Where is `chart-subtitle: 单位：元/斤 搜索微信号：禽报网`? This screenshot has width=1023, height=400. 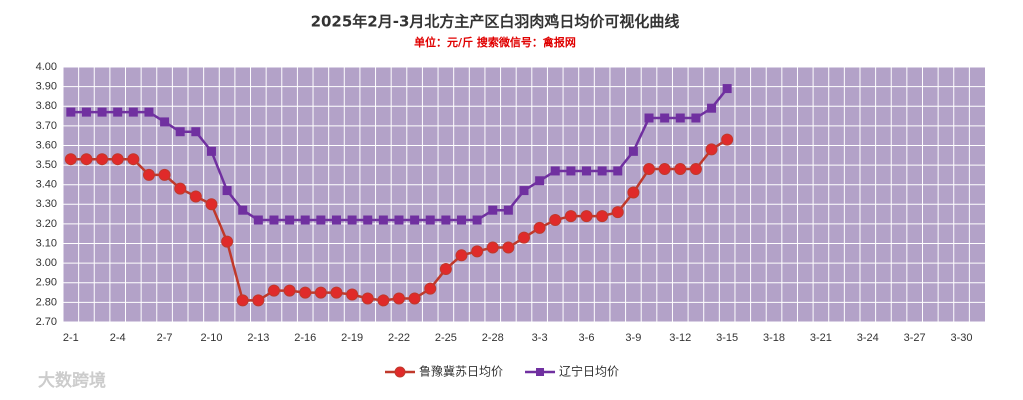
chart-subtitle: 单位：元/斤 搜索微信号：禽报网 is located at coordinates (495, 42).